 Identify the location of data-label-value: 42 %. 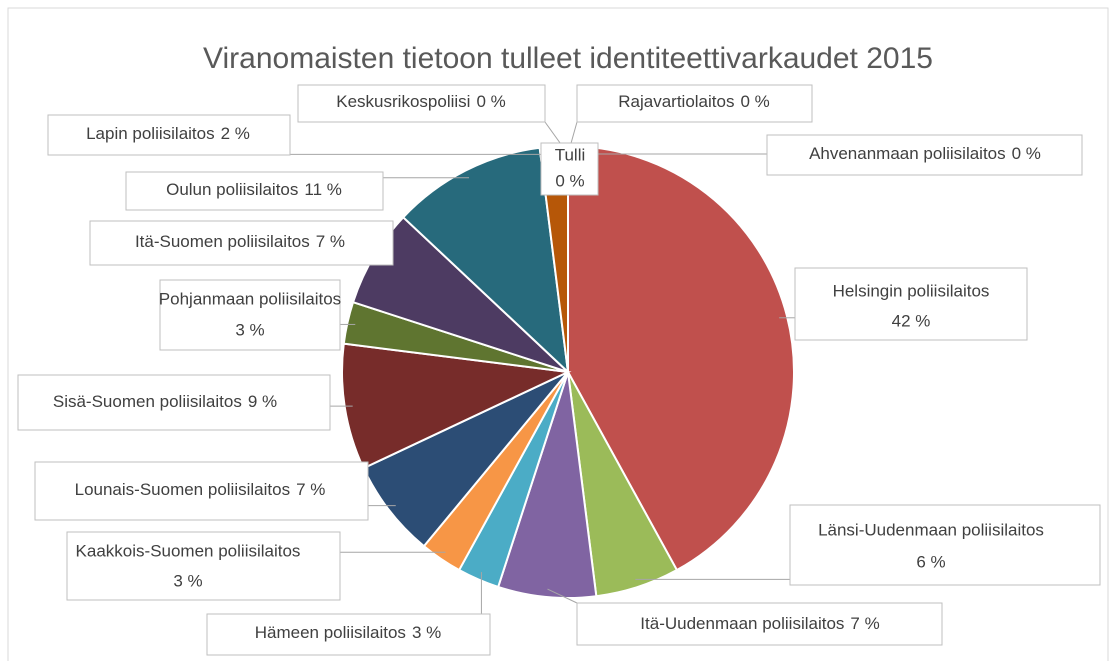
(911, 320).